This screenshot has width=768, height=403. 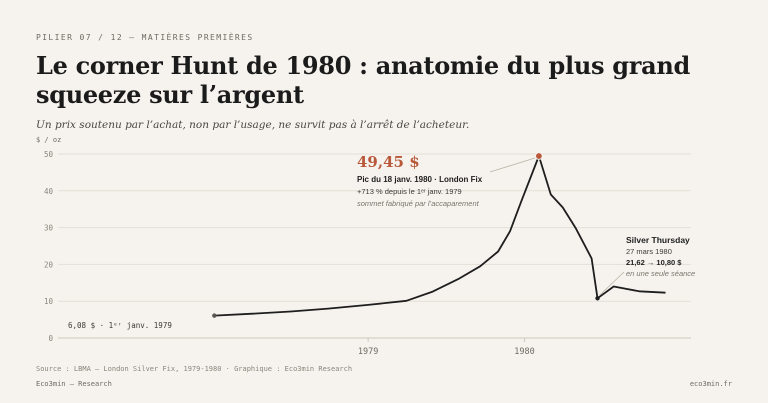 What do you see at coordinates (710, 384) in the screenshot?
I see `footer-site: eco3min.fr` at bounding box center [710, 384].